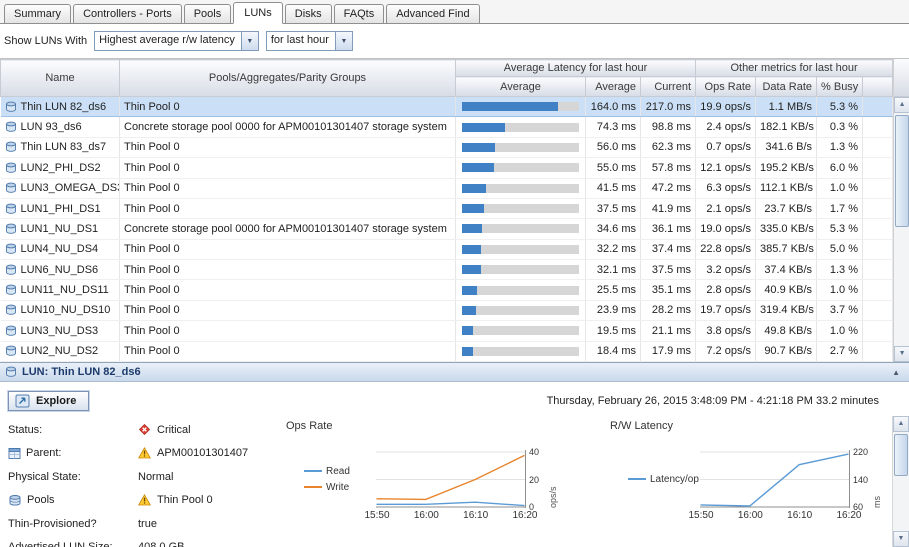  I want to click on legend-item-read: Read, so click(340, 471).